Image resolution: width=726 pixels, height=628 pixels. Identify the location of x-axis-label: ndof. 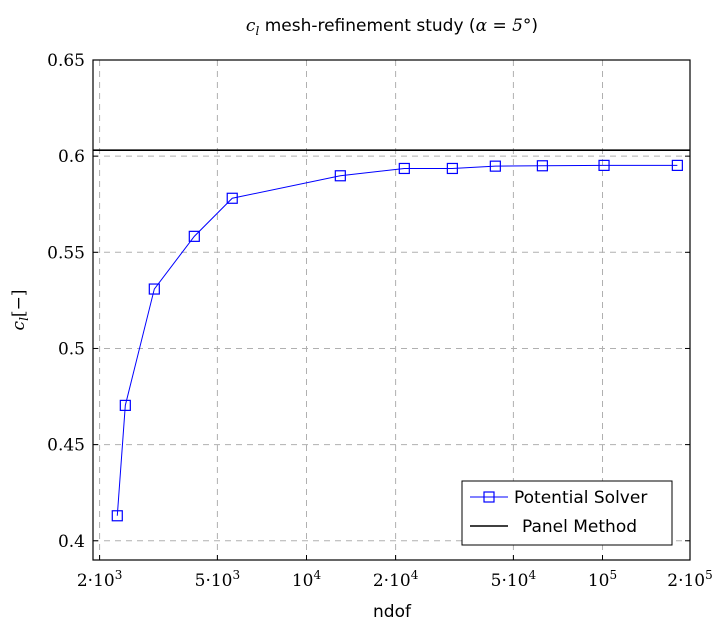
(392, 612).